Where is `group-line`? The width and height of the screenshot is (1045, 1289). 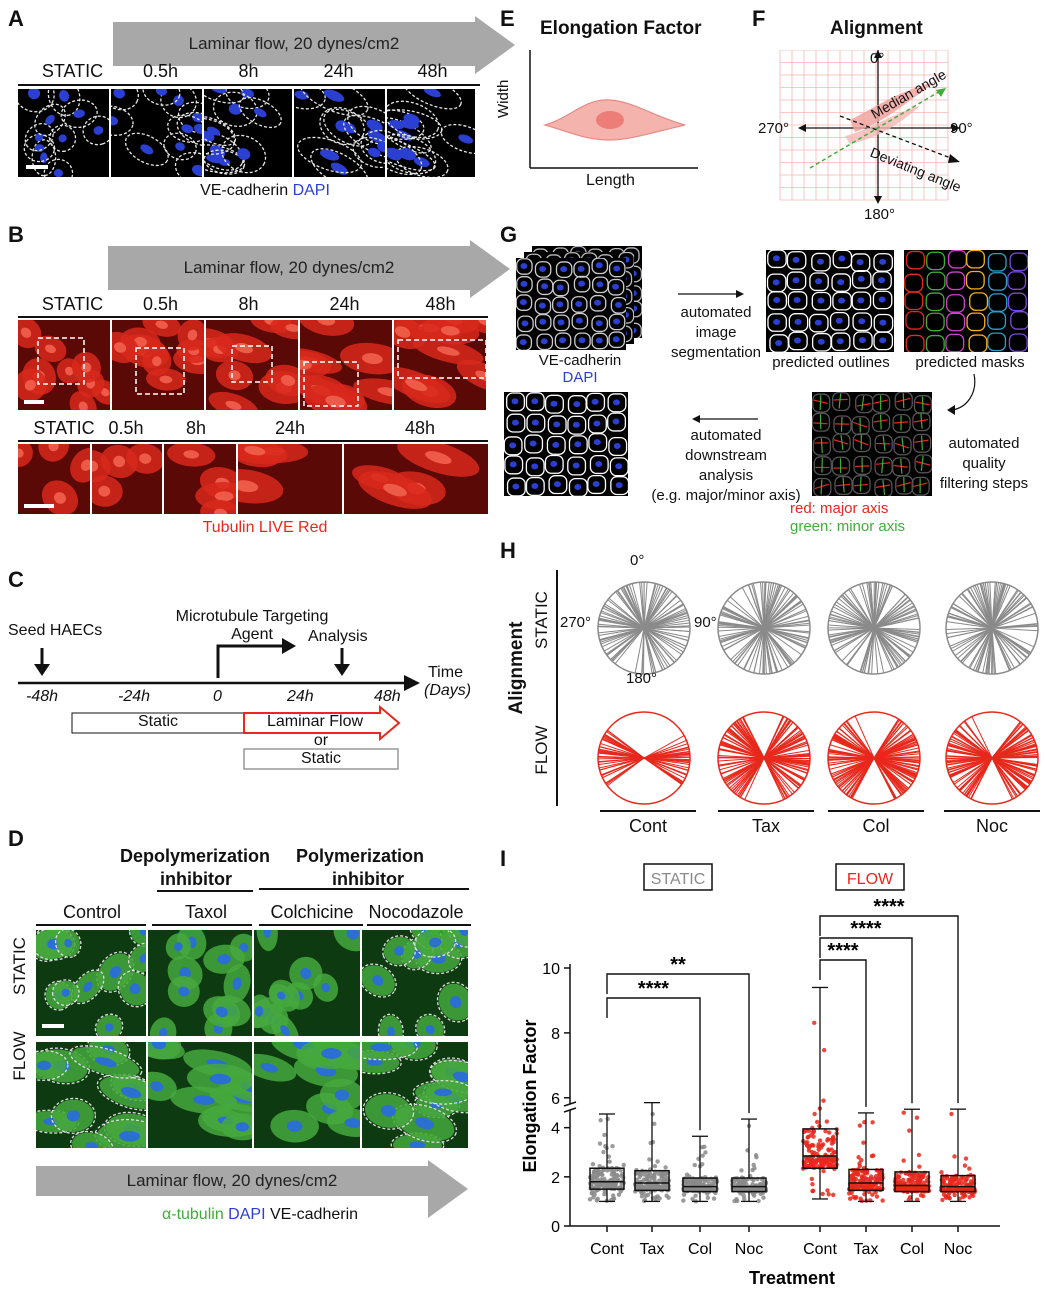 group-line is located at coordinates (876, 811).